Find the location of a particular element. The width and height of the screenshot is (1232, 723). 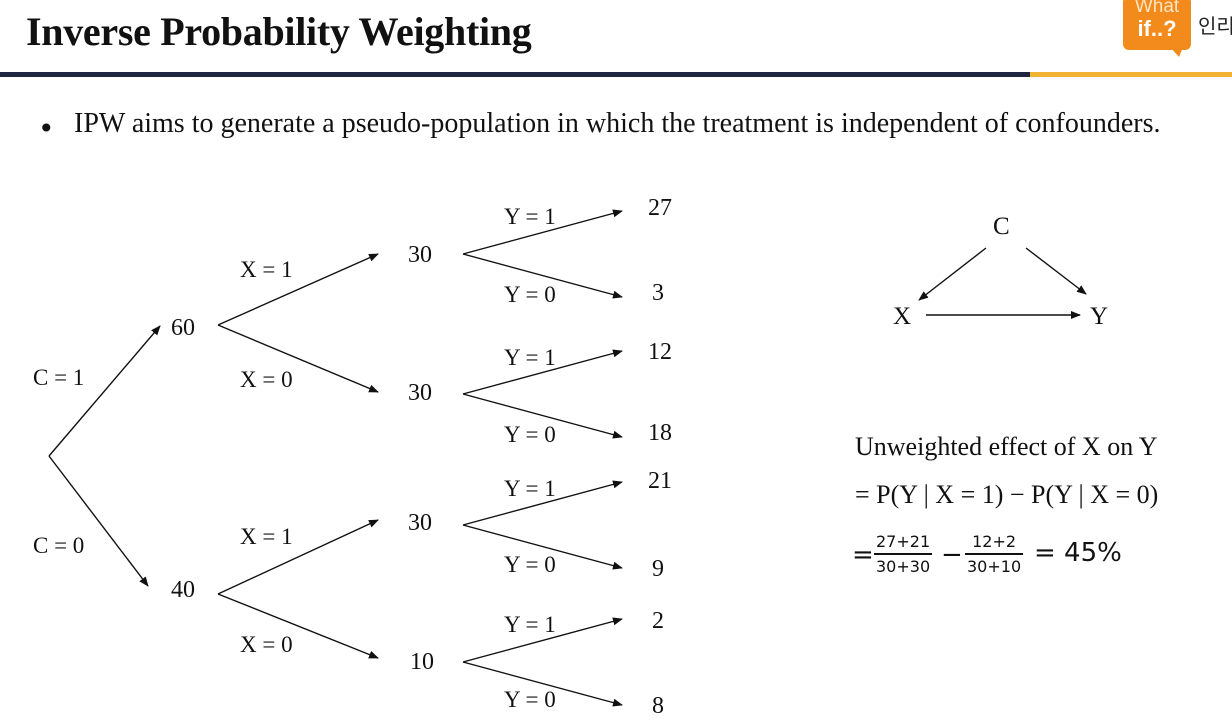

header-rule-gold is located at coordinates (1131, 74).